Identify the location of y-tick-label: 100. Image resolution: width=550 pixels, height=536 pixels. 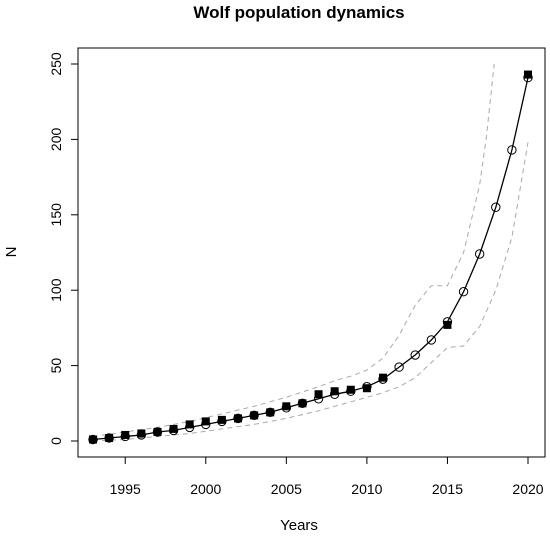
(56, 290).